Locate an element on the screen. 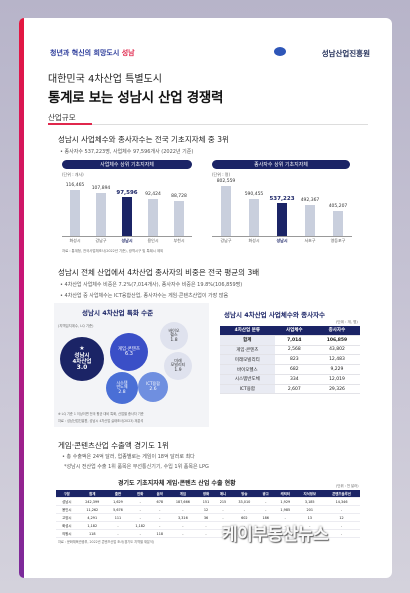  center-bubble: ★ 성남시 4차산업 3.0 is located at coordinates (82, 359).